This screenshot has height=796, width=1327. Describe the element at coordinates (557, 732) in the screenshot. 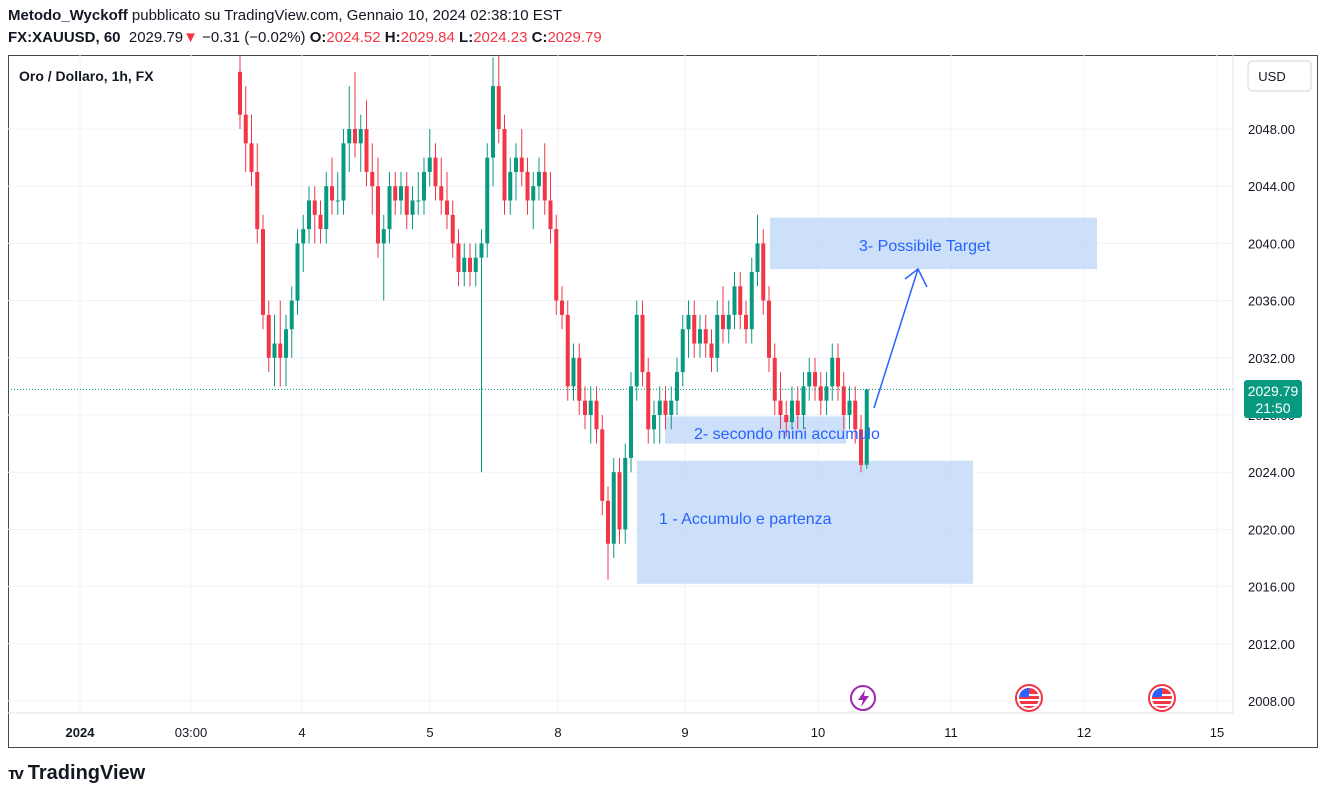

I see `time-tick-label: 8` at that location.